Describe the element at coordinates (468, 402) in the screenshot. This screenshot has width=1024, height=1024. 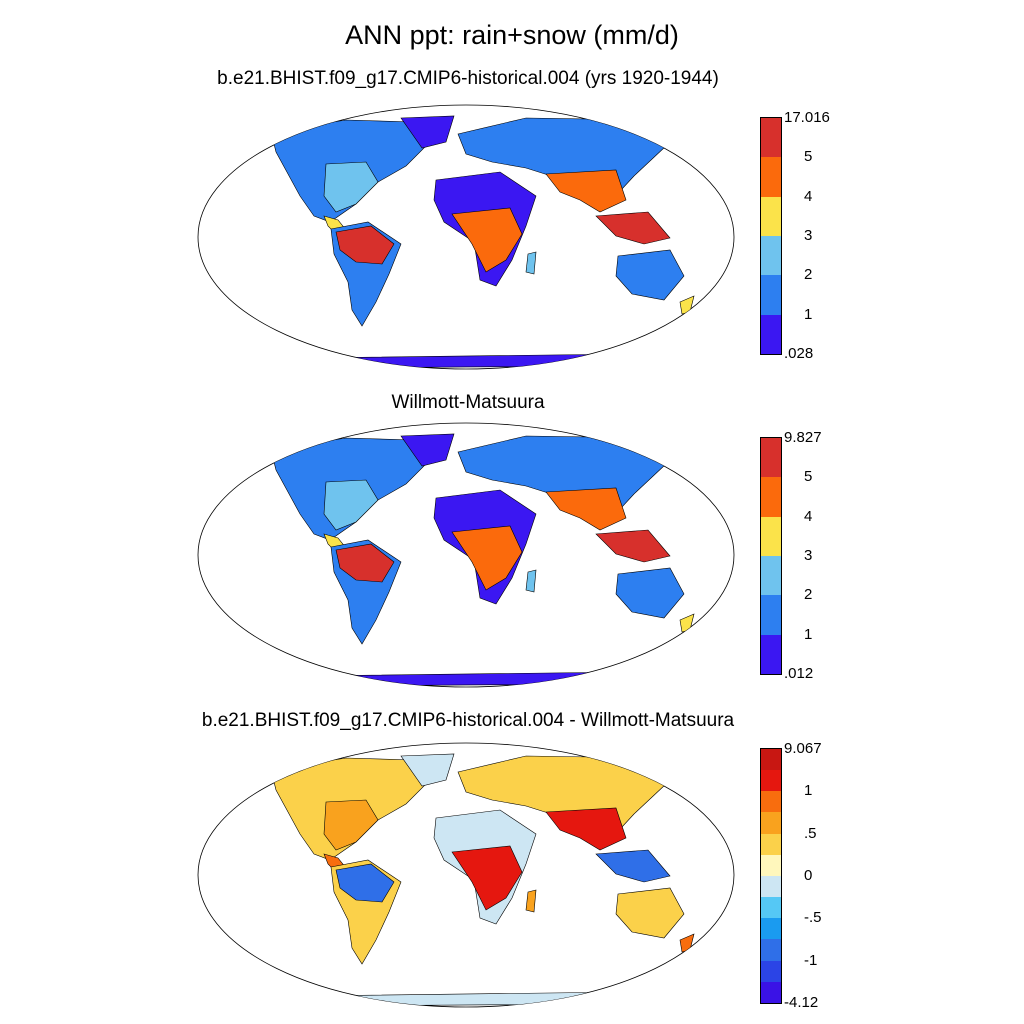
I see `panel-2-title: Willmott-Matsuura` at that location.